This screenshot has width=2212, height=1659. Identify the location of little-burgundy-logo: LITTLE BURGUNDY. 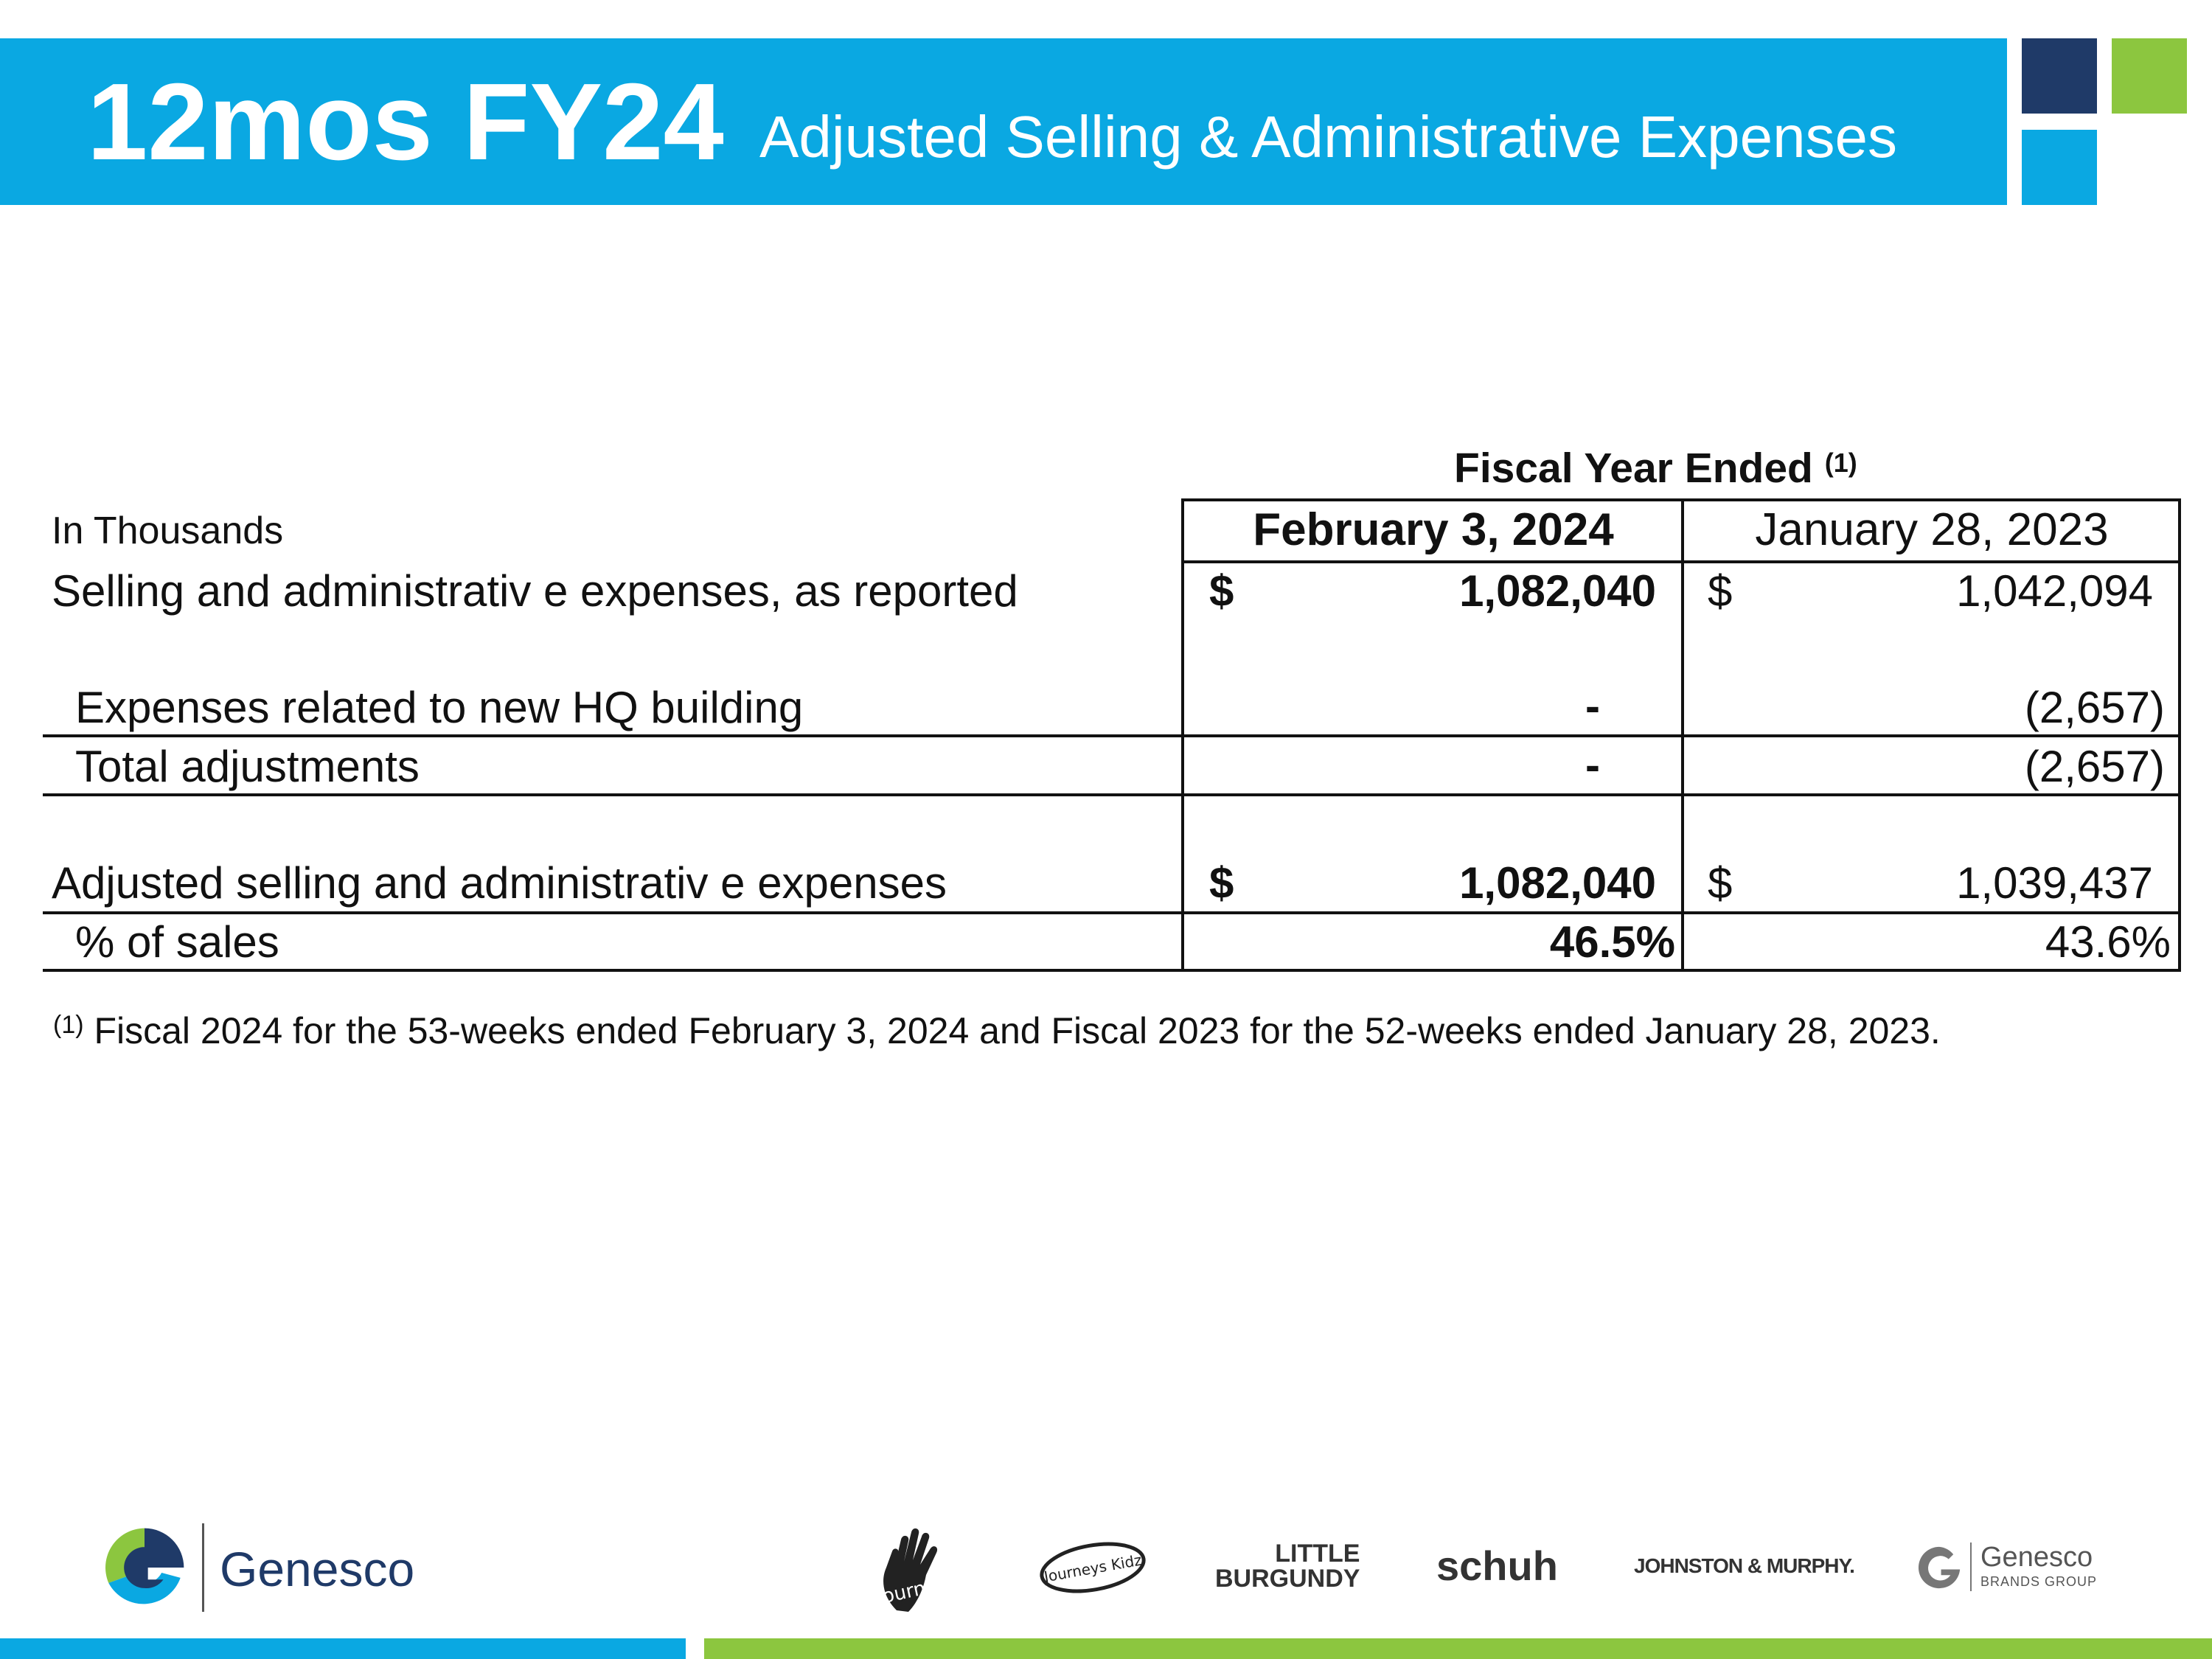
(1287, 1566).